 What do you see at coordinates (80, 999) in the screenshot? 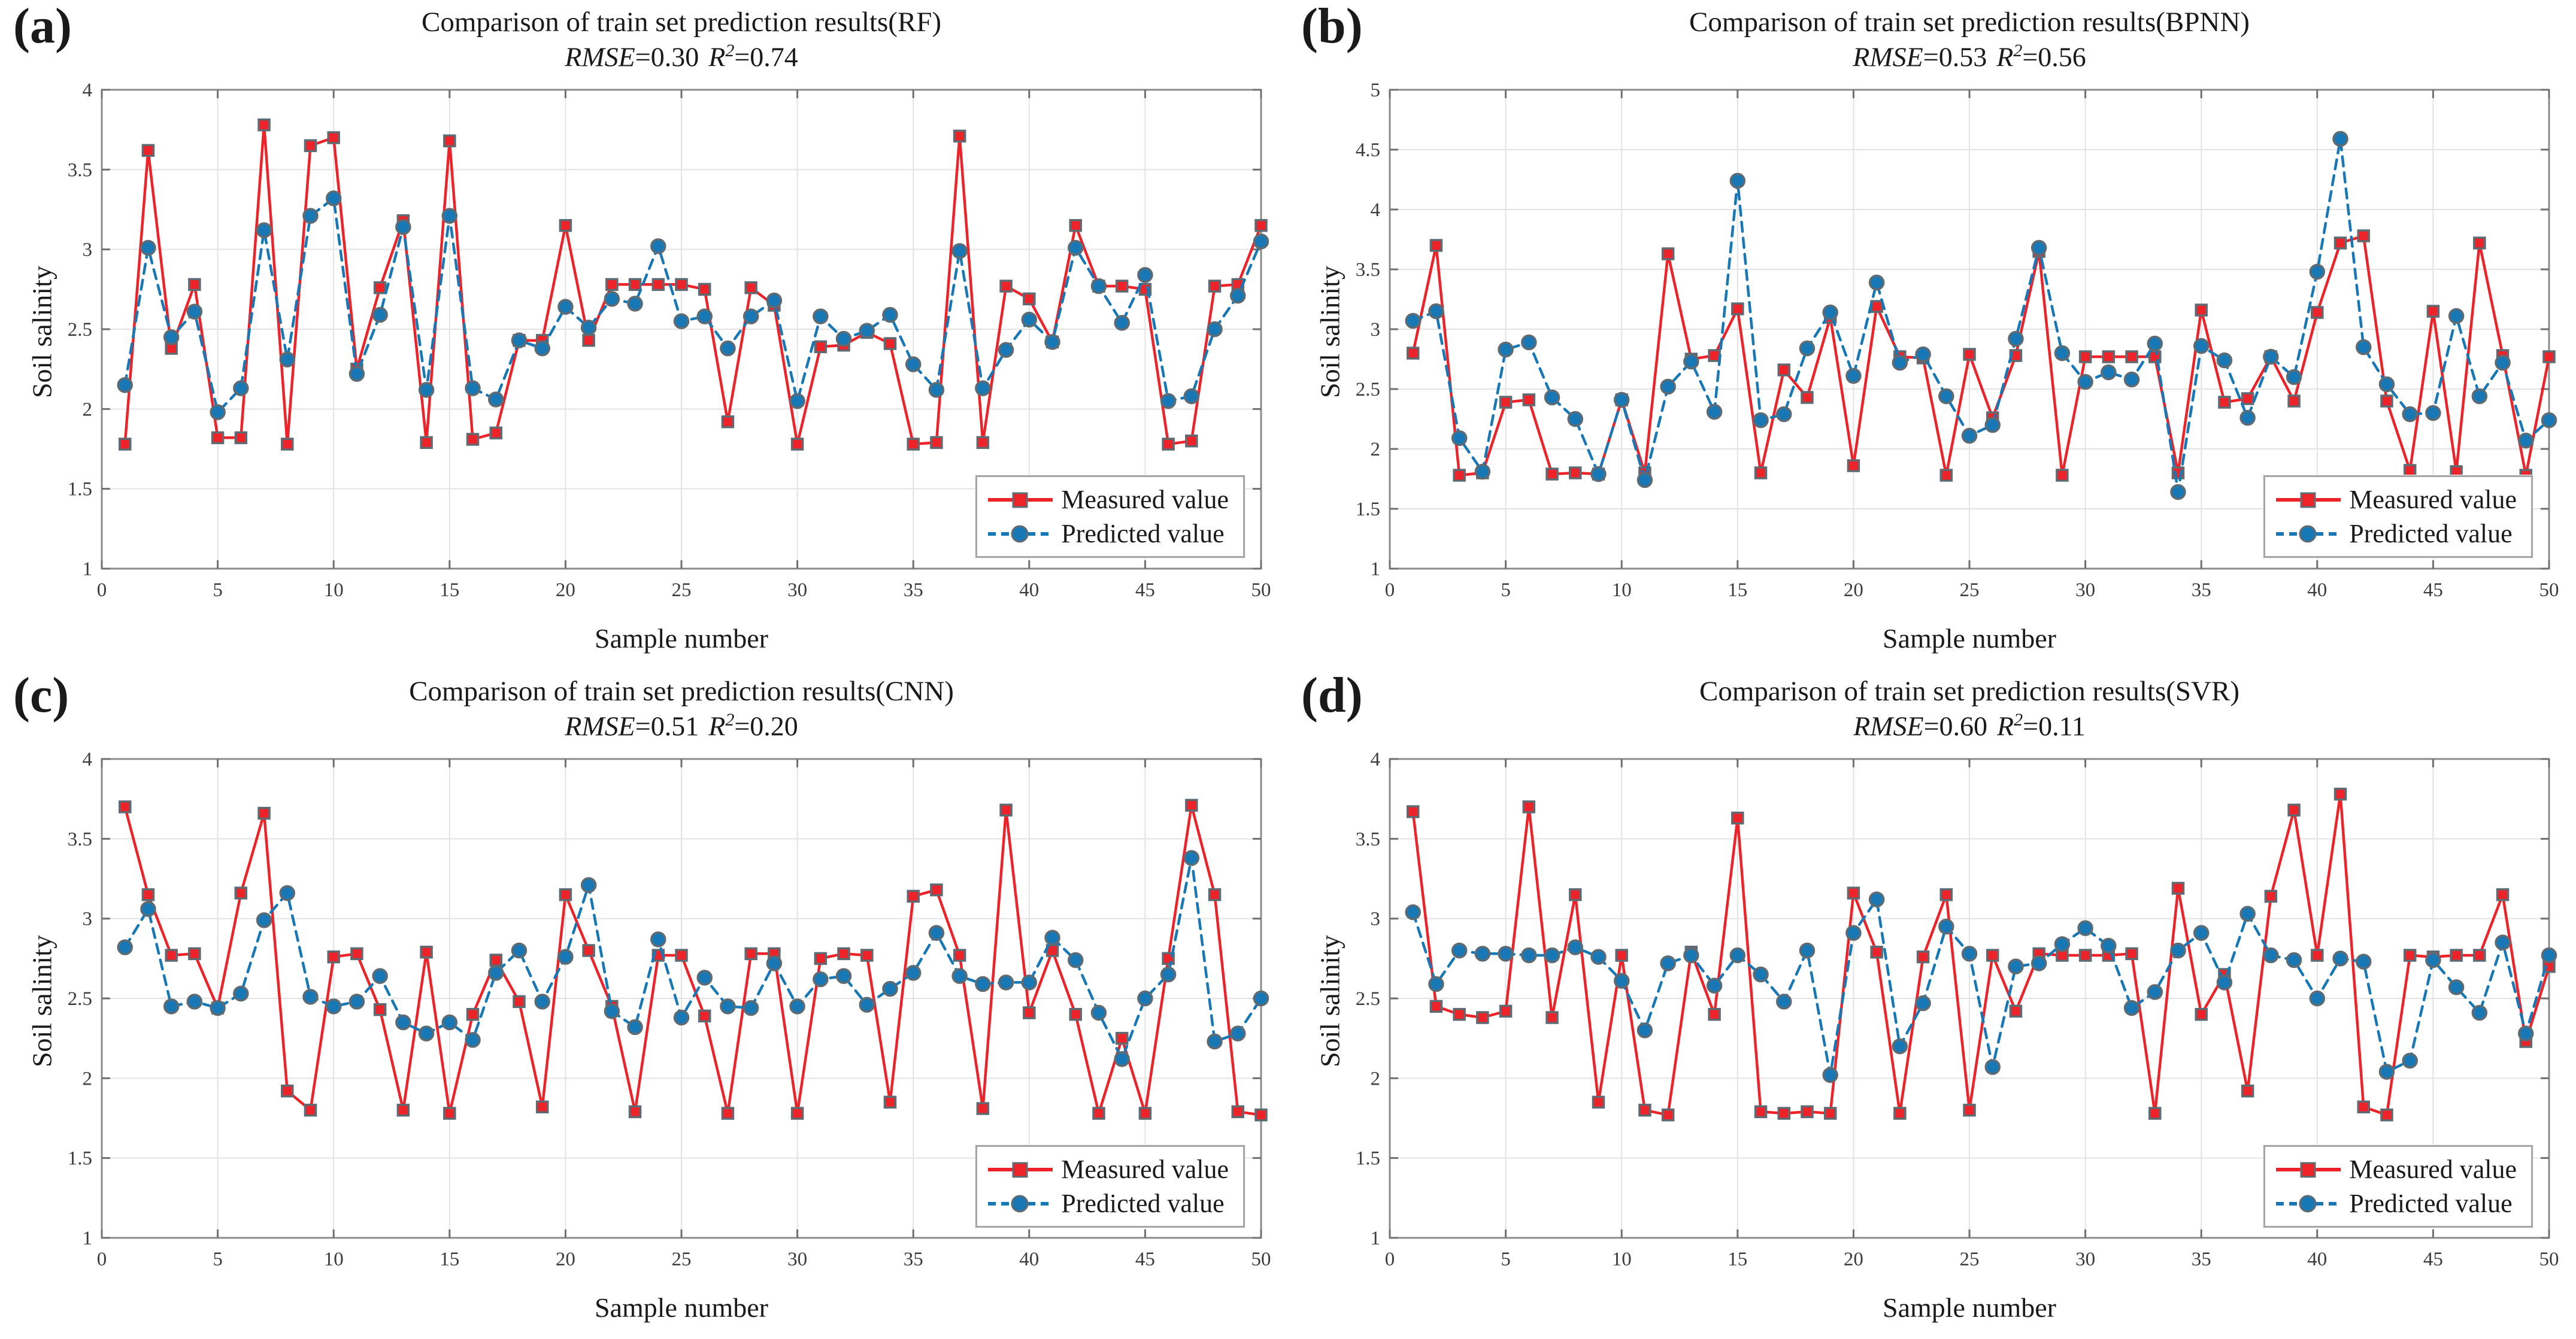
I see `svg-text: 2.5` at bounding box center [80, 999].